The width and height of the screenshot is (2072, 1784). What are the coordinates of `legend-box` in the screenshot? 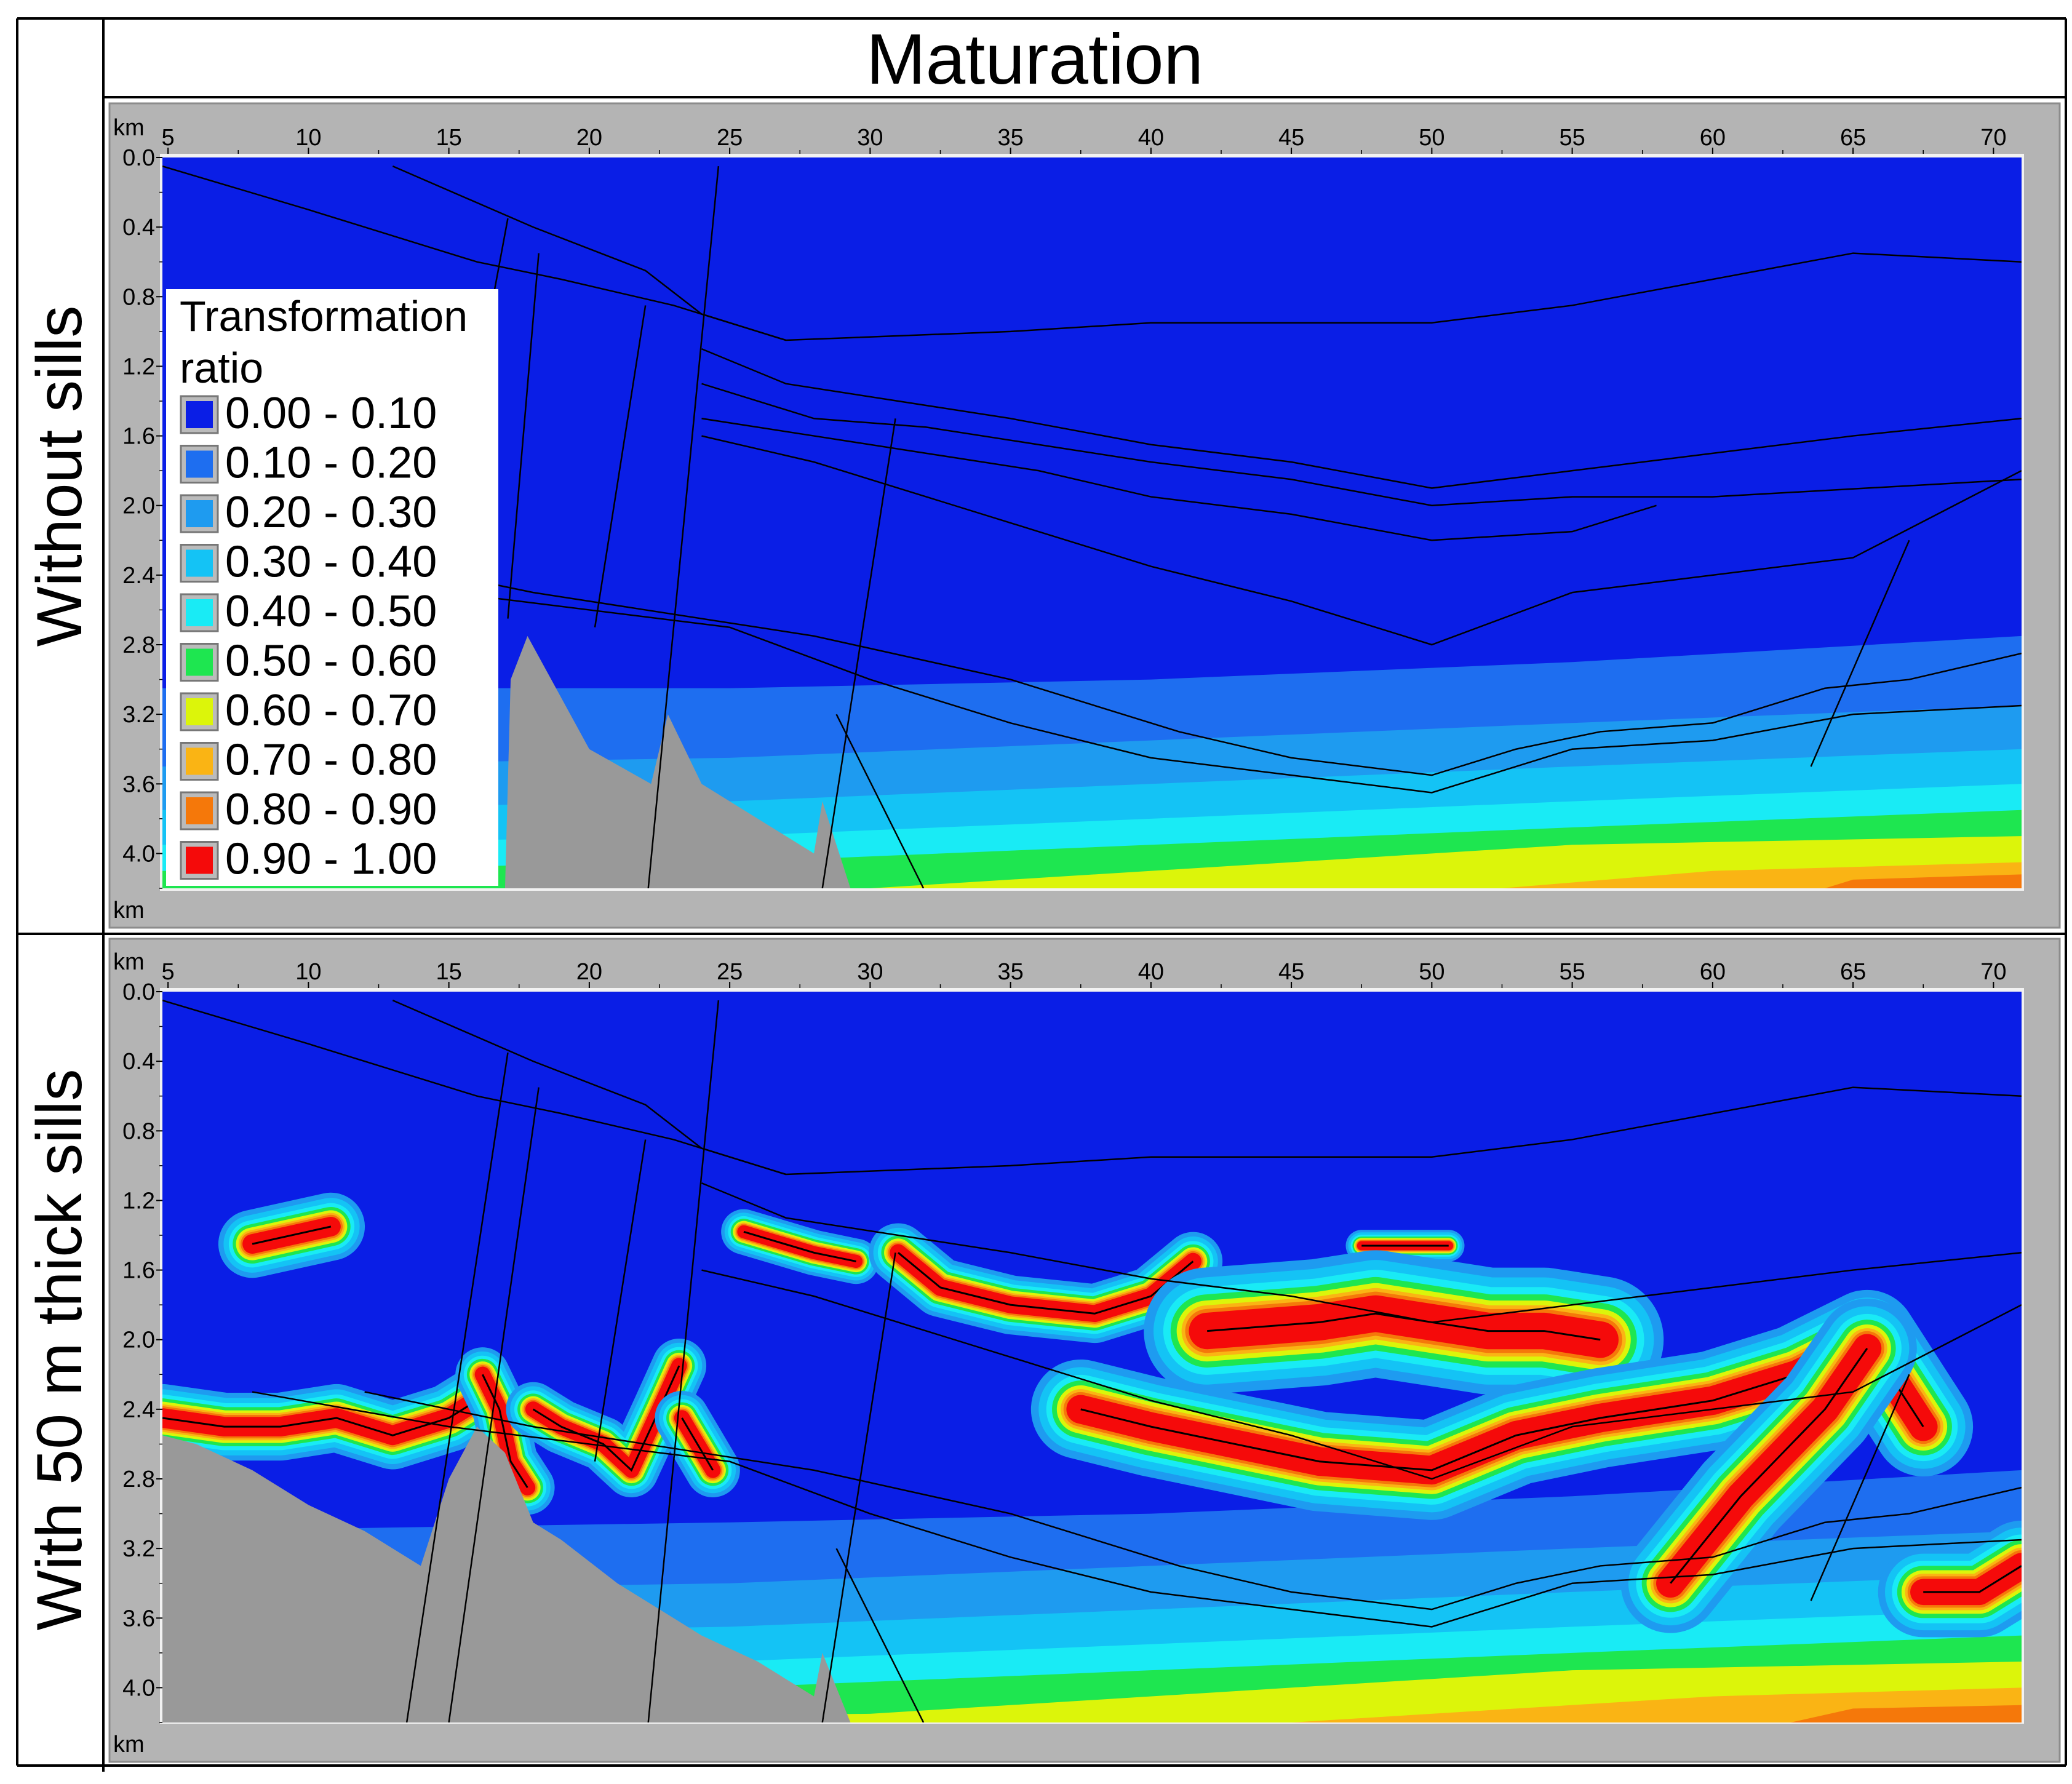 It's located at (332, 587).